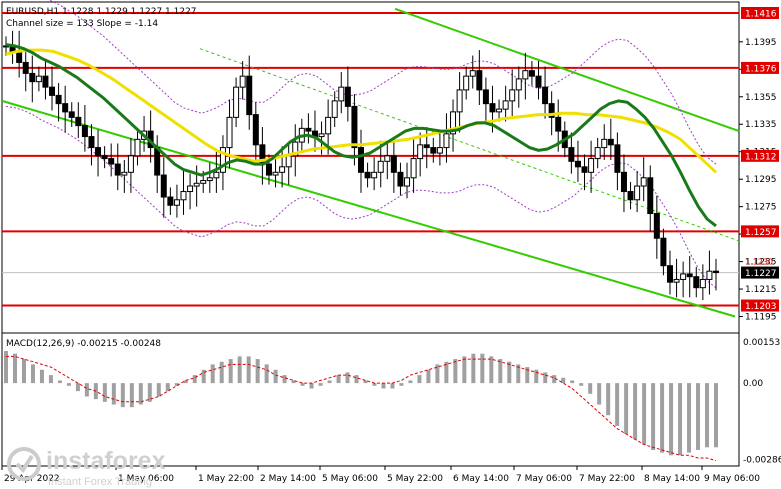  What do you see at coordinates (761, 180) in the screenshot?
I see `price-tick-label: 1.1295` at bounding box center [761, 180].